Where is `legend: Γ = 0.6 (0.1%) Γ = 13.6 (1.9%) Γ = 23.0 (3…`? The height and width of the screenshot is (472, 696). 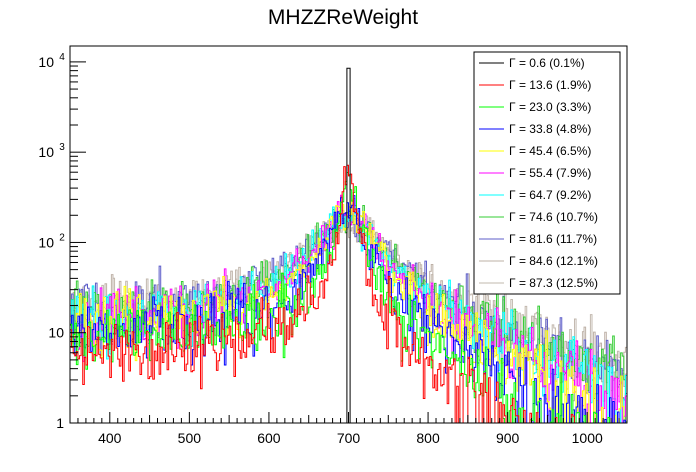 legend: Γ = 0.6 (0.1%) Γ = 13.6 (1.9%) Γ = 23.0 (3… is located at coordinates (547, 173).